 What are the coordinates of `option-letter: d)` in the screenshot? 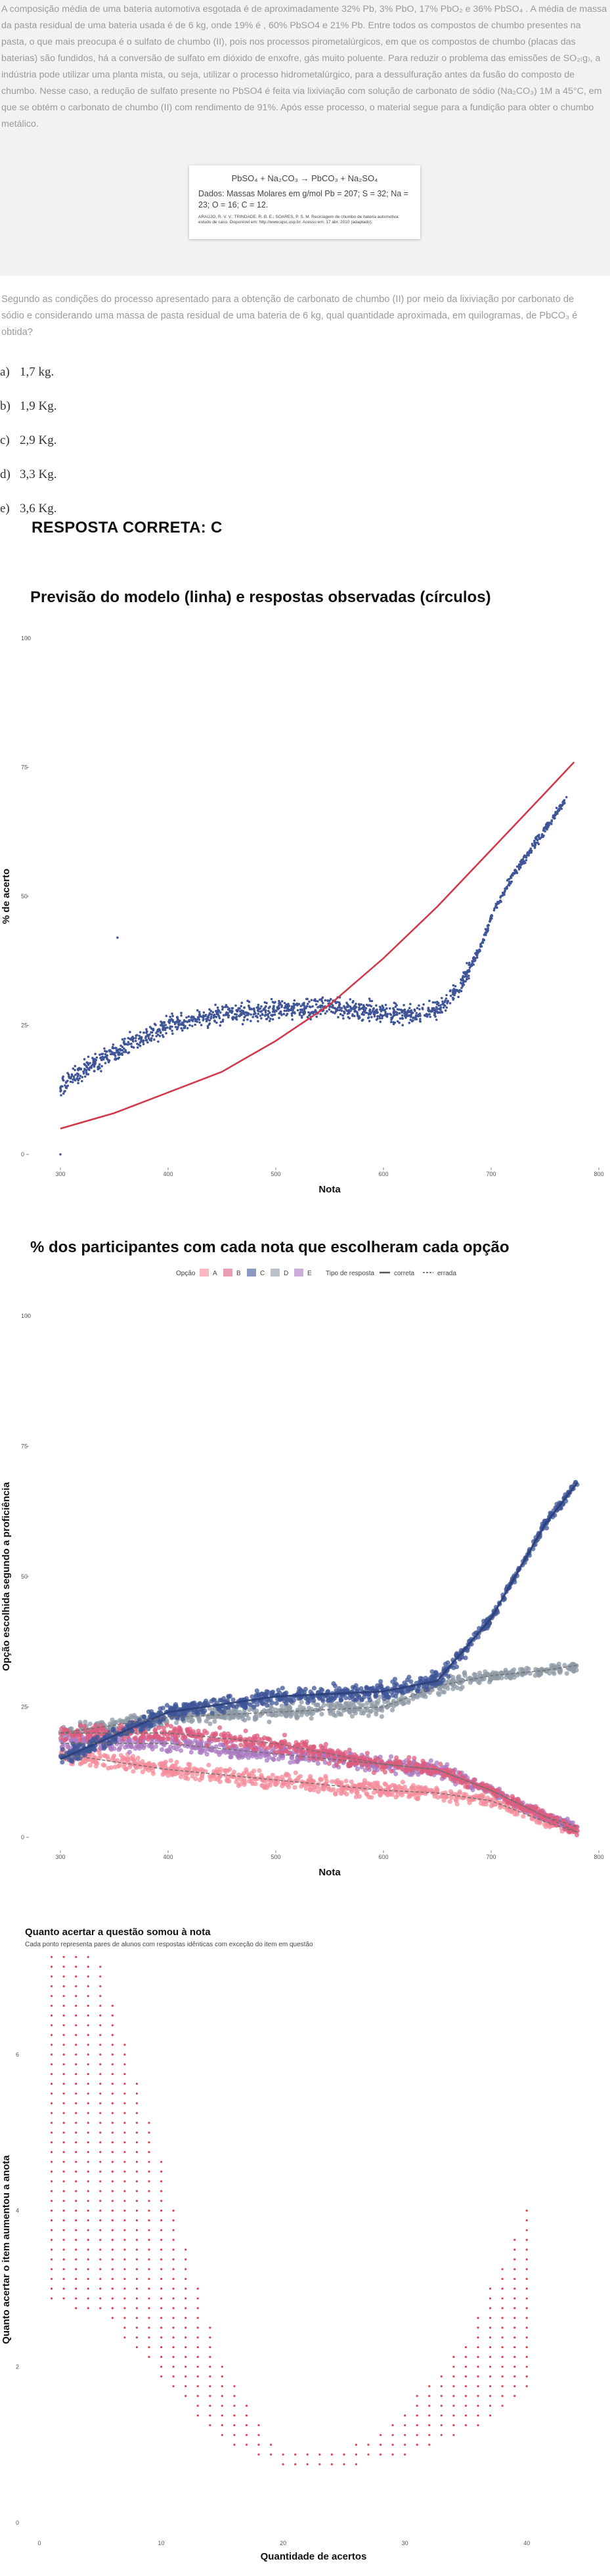 It's located at (5, 475).